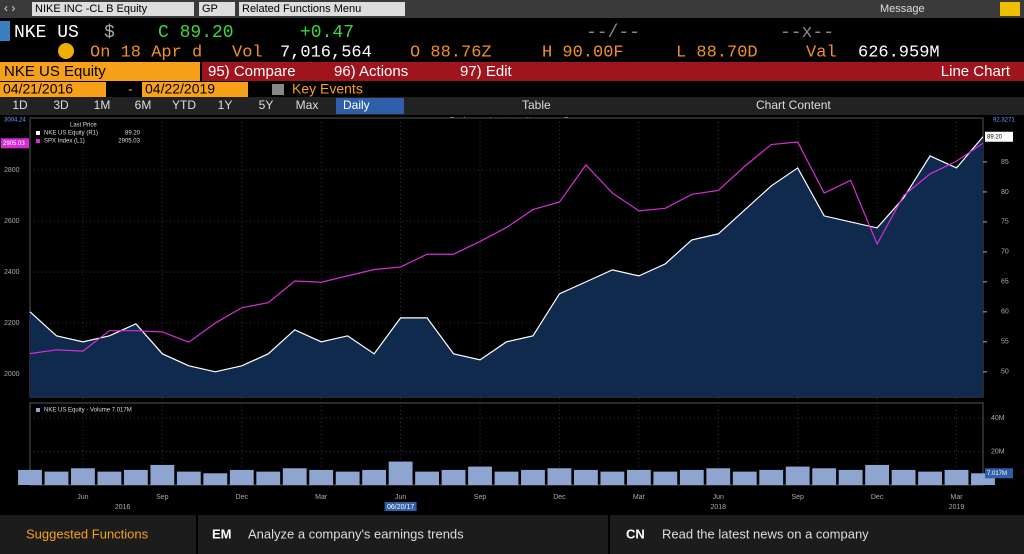 This screenshot has height=554, width=1024. I want to click on open: O 88.76Z, so click(451, 52).